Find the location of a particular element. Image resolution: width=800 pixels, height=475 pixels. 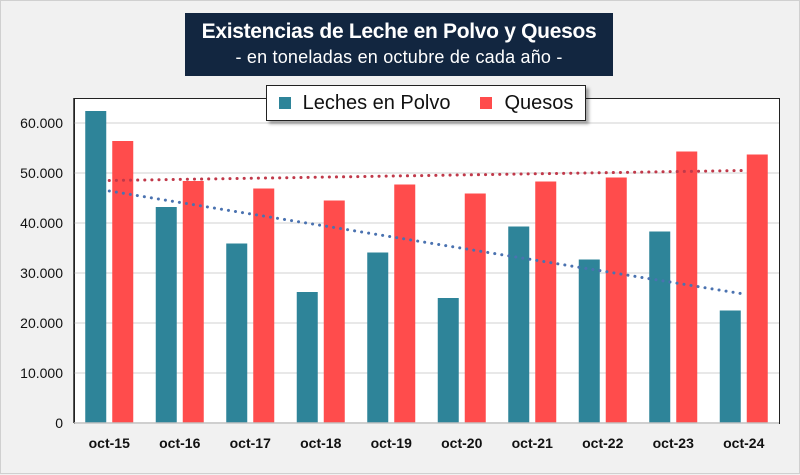

y-tick-label: 50.000 is located at coordinates (41, 173).